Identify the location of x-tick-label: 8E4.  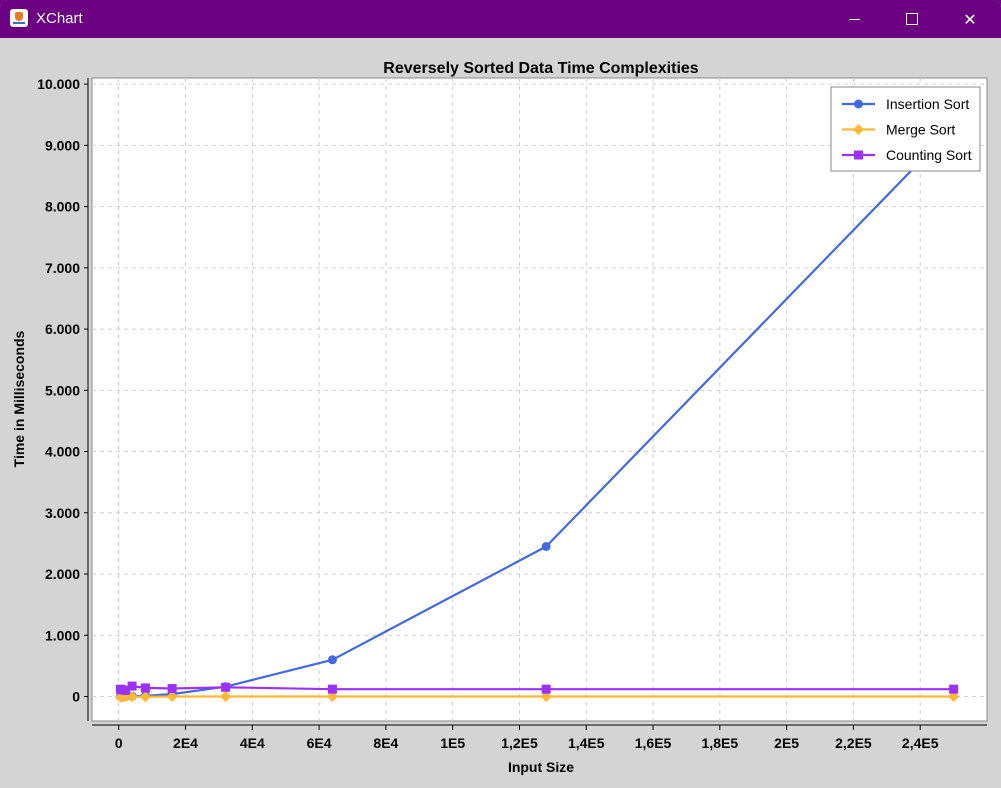
(385, 743).